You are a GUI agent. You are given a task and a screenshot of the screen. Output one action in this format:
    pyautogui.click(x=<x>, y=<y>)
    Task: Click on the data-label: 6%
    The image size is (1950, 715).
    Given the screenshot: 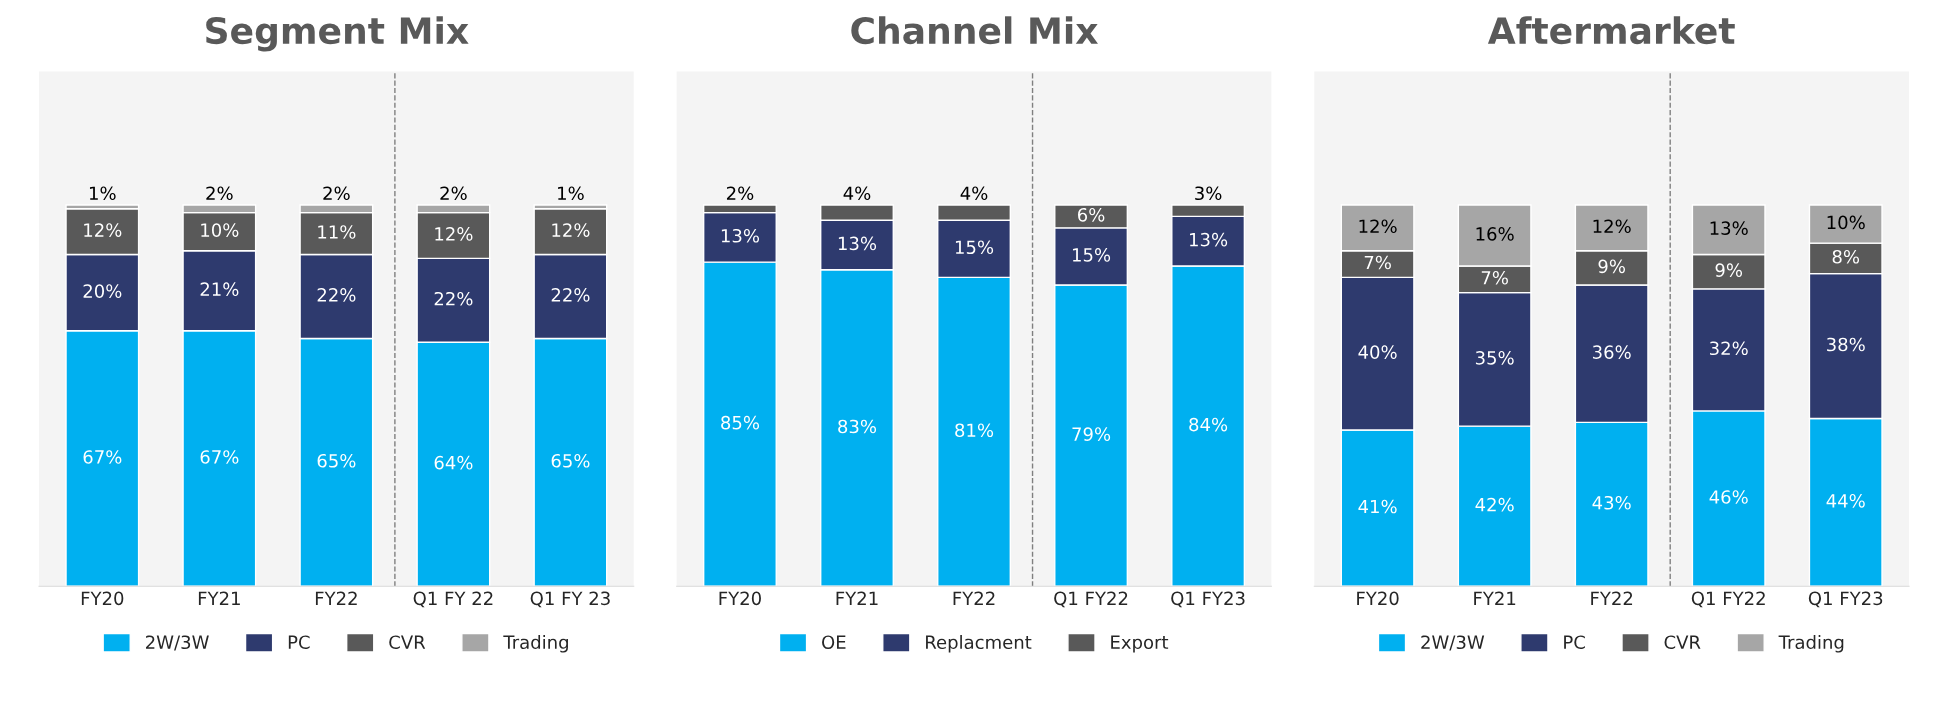 What is the action you would take?
    pyautogui.click(x=1091, y=214)
    